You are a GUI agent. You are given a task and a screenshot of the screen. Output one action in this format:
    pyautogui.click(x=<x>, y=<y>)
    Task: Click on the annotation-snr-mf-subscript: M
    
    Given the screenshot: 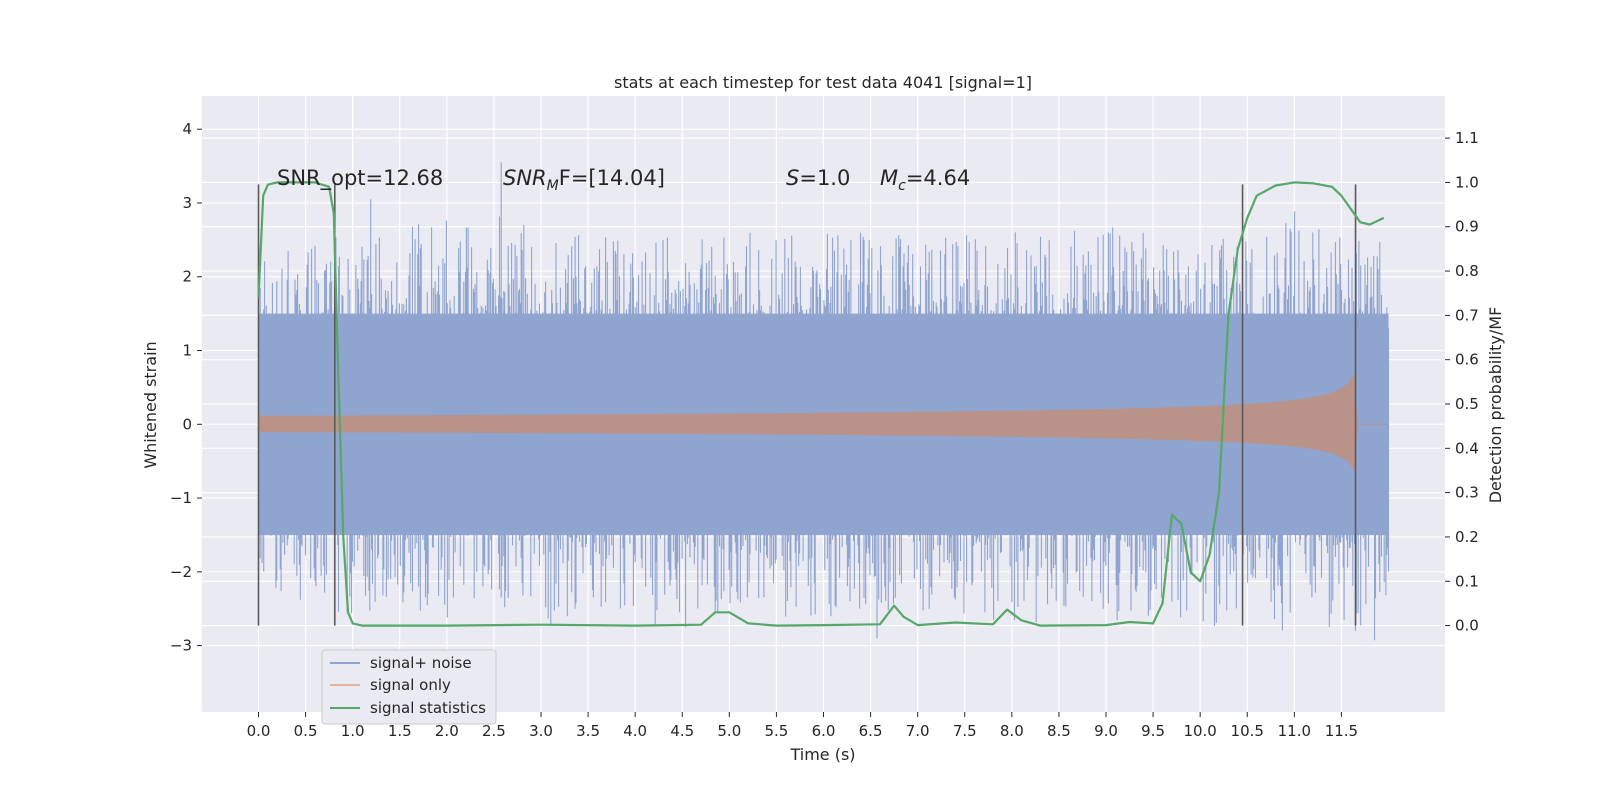 What is the action you would take?
    pyautogui.click(x=553, y=186)
    